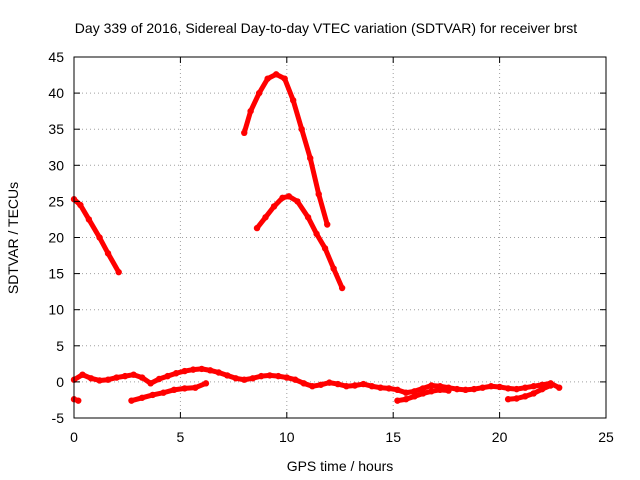  Describe the element at coordinates (13, 238) in the screenshot. I see `y-axis-label: SDTVAR / TECUs` at that location.